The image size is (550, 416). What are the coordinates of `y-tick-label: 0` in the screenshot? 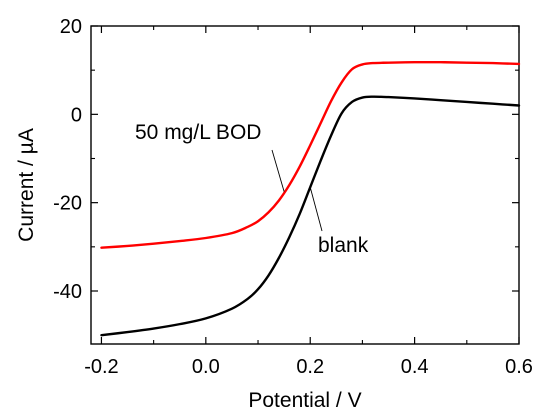 It's located at (76, 115).